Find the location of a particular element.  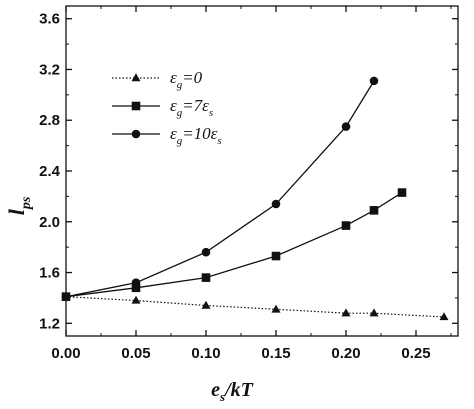

y-axis-title-main: l is located at coordinates (16, 211).